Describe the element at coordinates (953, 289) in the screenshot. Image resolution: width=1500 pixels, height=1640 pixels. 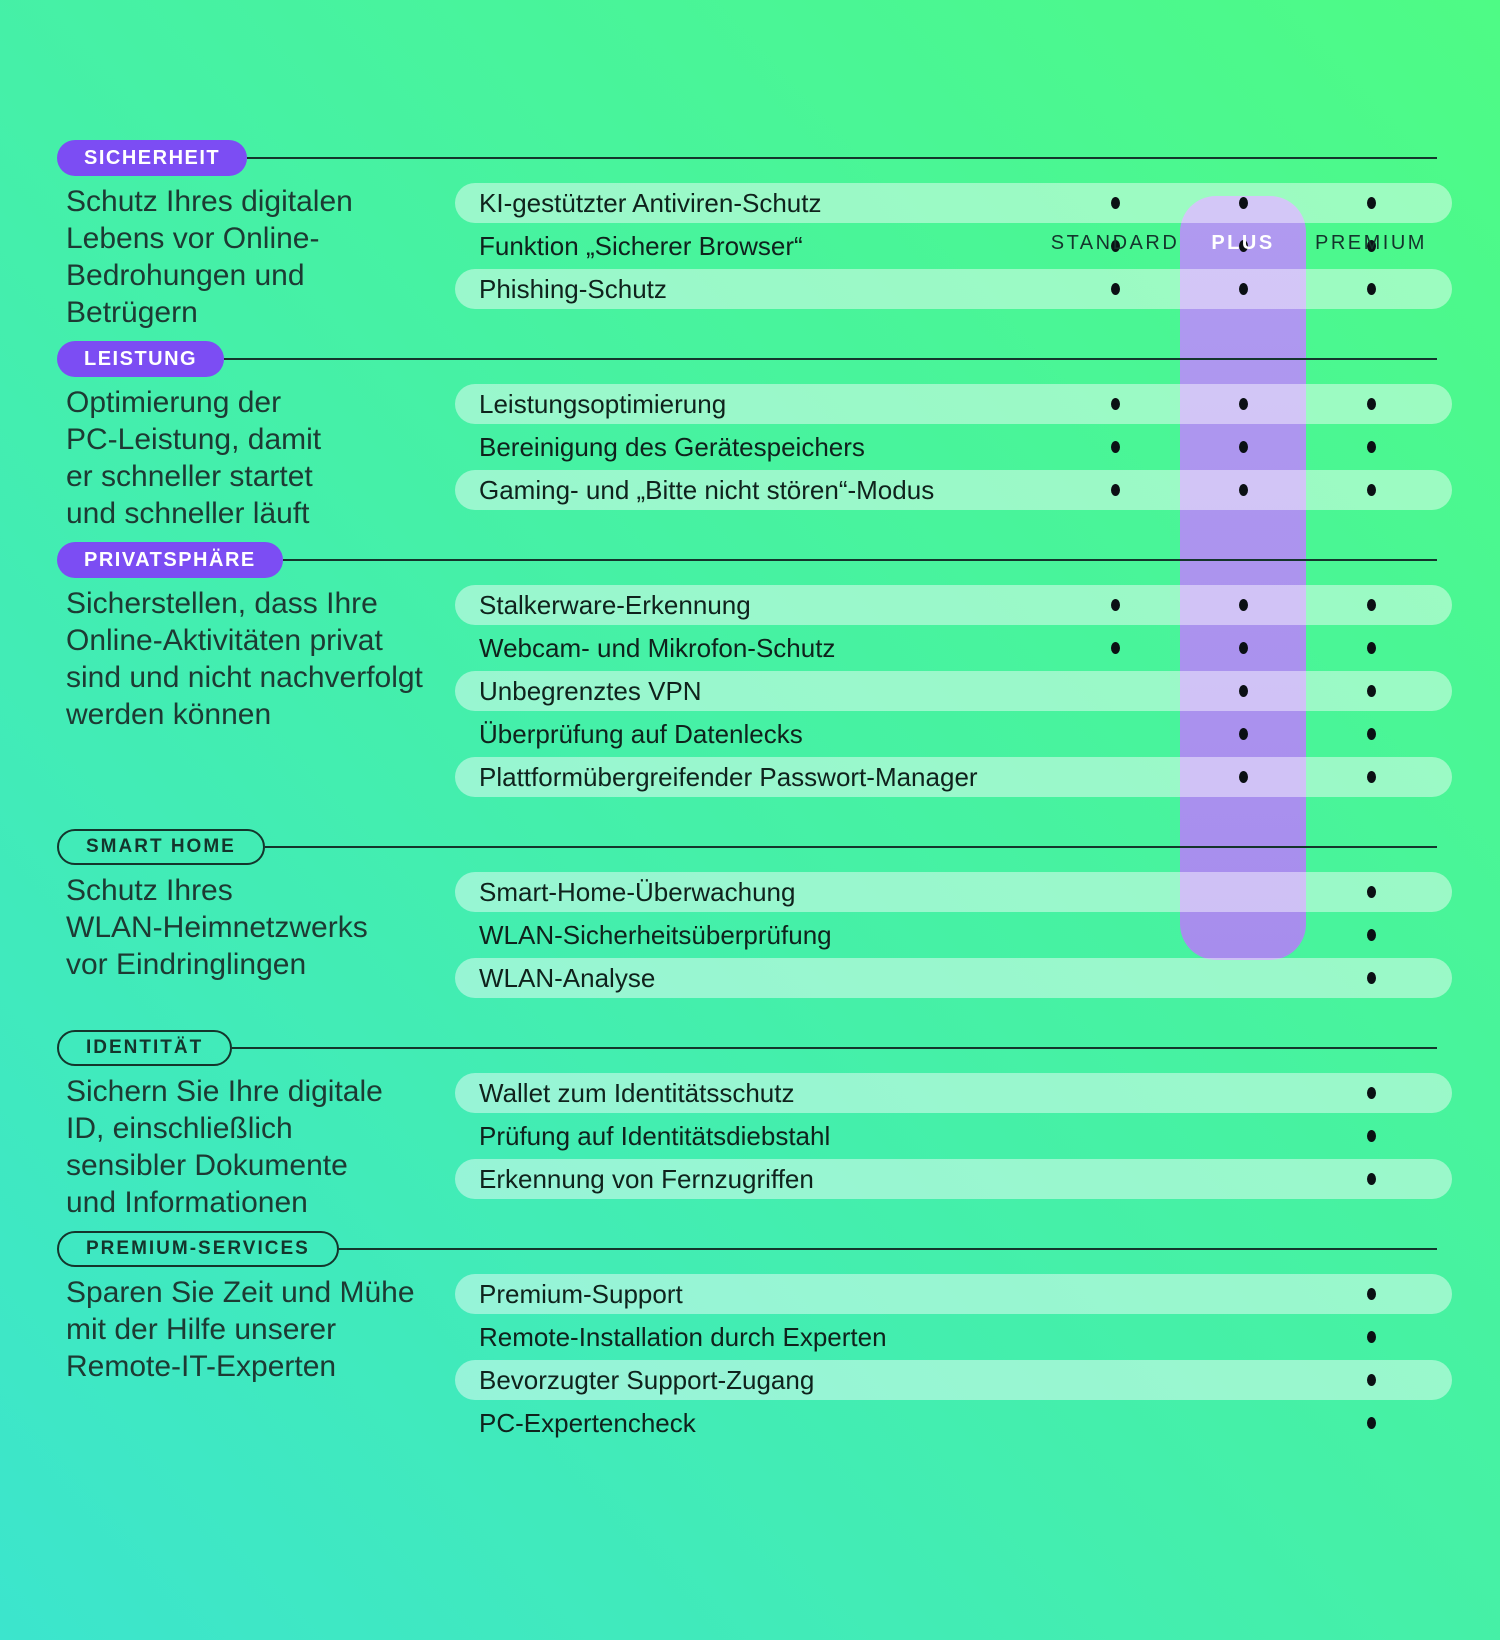
I see `feature-row: Phishing-Schutz` at that location.